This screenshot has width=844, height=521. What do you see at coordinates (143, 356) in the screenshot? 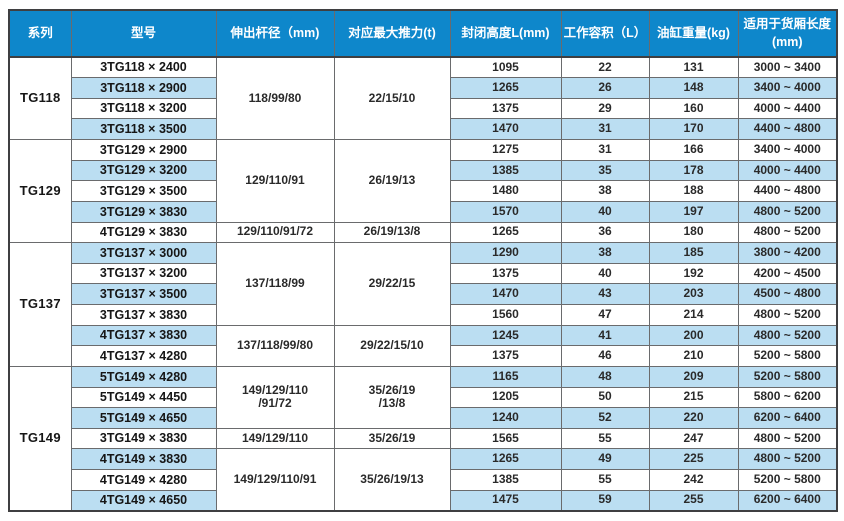
I see `model-cell: 4TG137 × 4280` at bounding box center [143, 356].